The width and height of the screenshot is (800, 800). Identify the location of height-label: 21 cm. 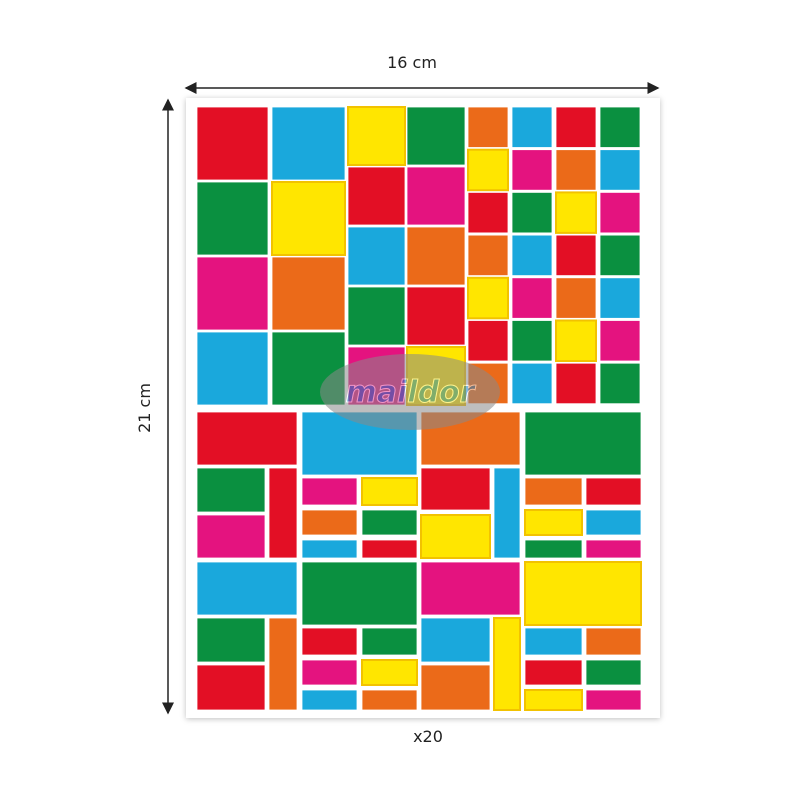
(144, 408).